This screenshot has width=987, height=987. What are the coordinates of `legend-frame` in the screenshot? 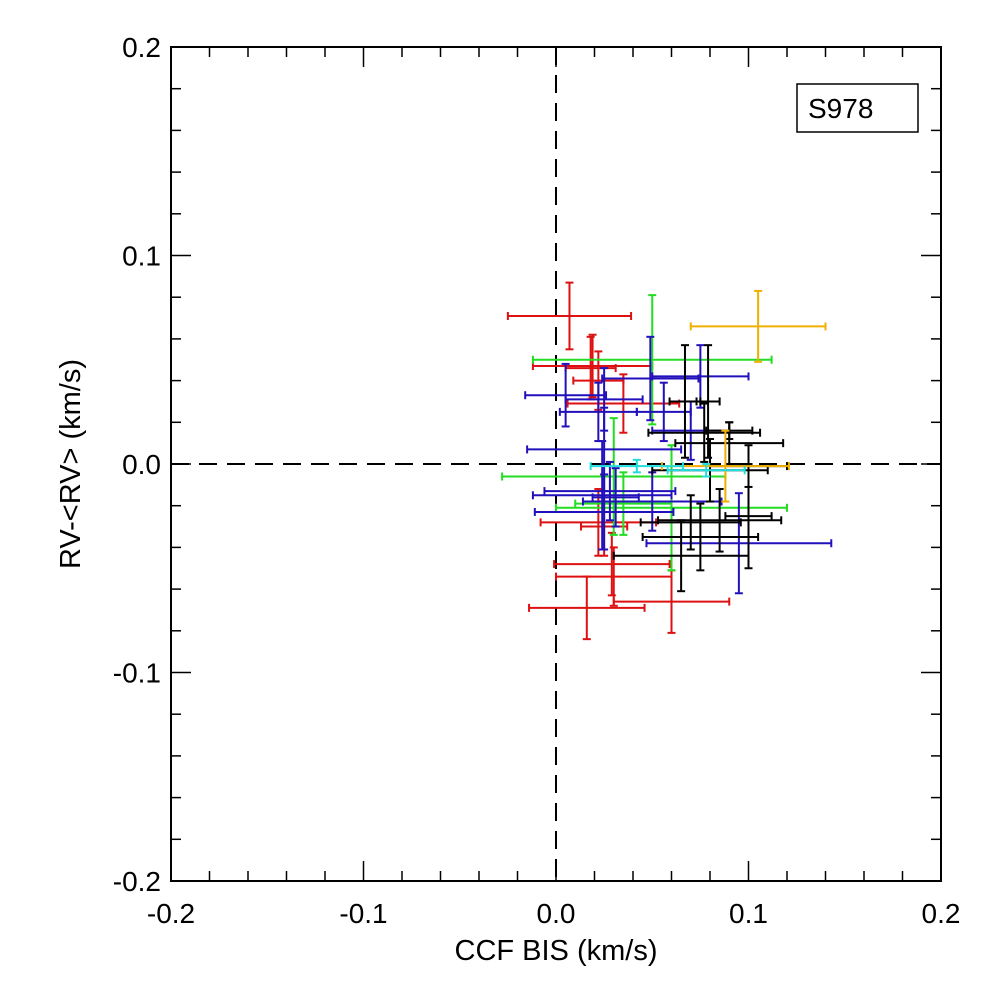 It's located at (857, 108).